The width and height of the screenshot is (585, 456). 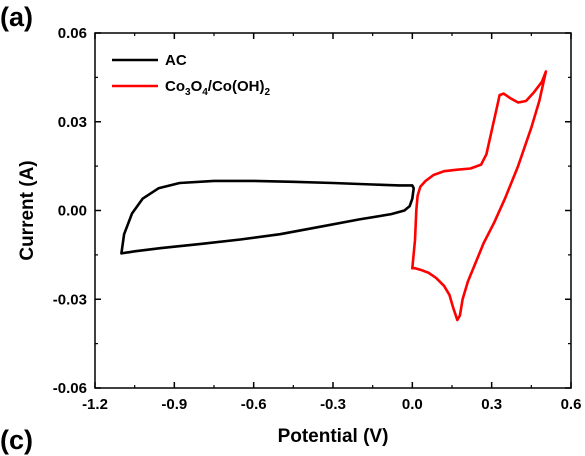 What do you see at coordinates (412, 404) in the screenshot?
I see `x-tick-label: 0.0` at bounding box center [412, 404].